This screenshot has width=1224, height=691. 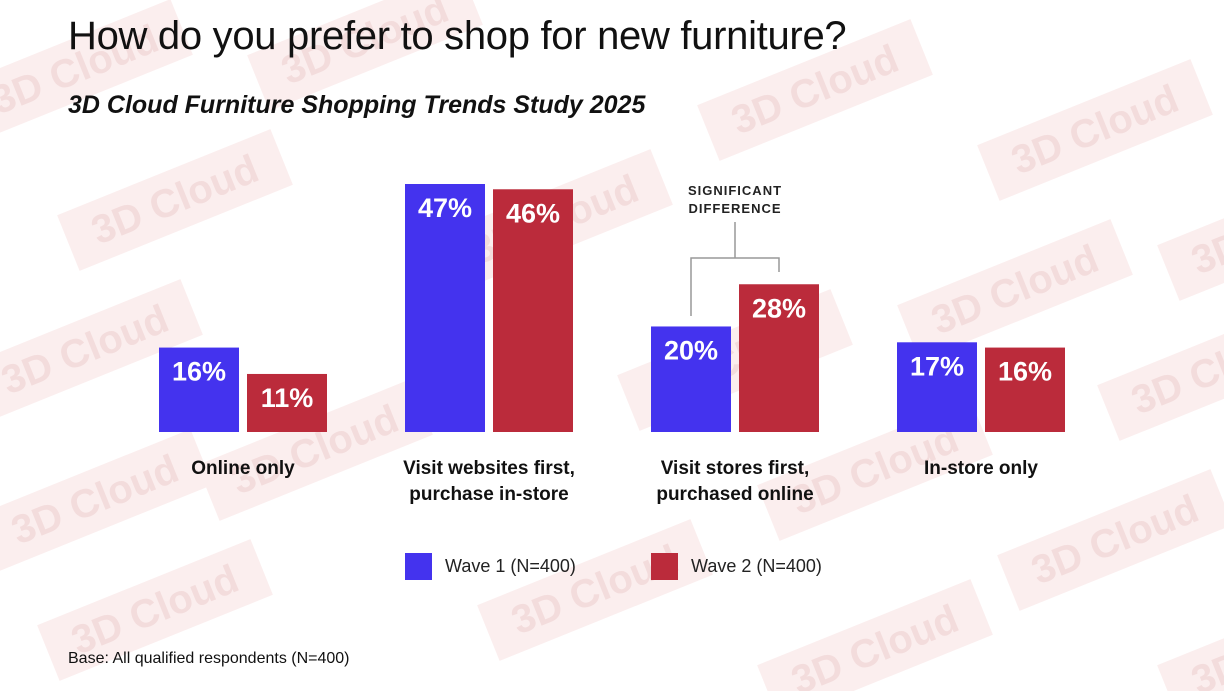 What do you see at coordinates (937, 366) in the screenshot?
I see `data-label: 17%` at bounding box center [937, 366].